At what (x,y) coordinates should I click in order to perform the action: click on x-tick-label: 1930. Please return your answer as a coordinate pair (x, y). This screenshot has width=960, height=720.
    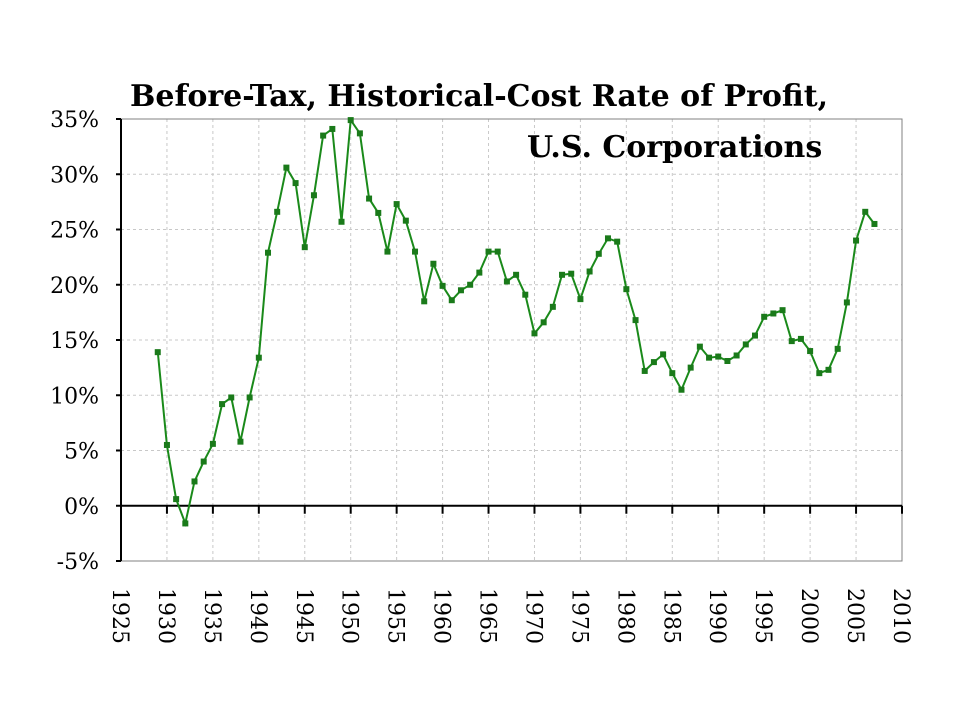
    Looking at the image, I should click on (165, 616).